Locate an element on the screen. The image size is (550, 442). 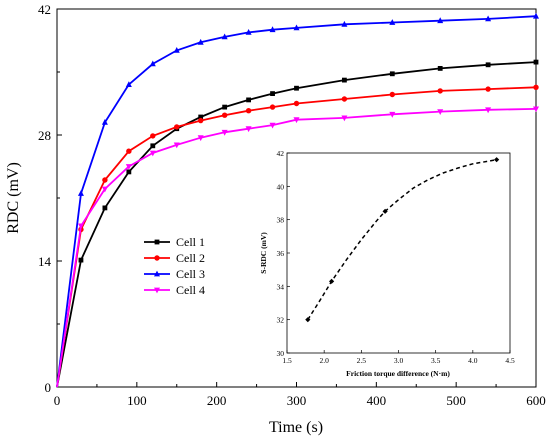
main-x-axis-title: Time (s) is located at coordinates (296, 427).